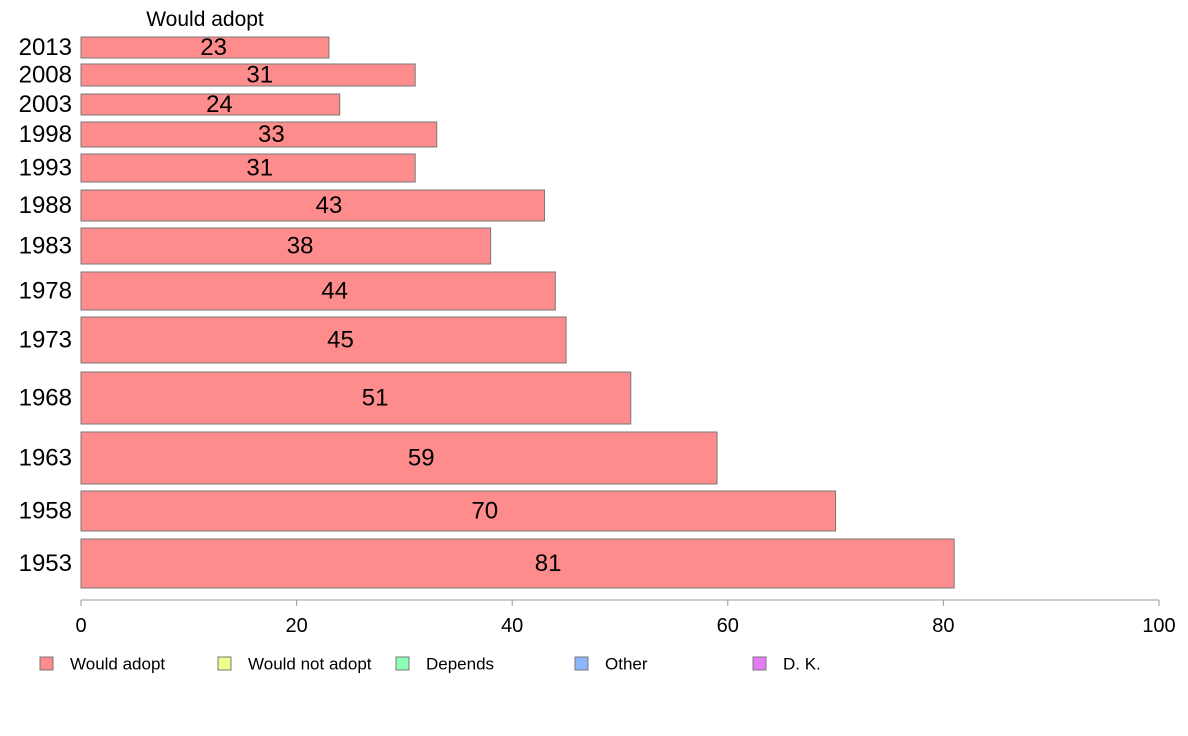 This screenshot has width=1188, height=736. Describe the element at coordinates (484, 511) in the screenshot. I see `data-label-1958: 70` at that location.